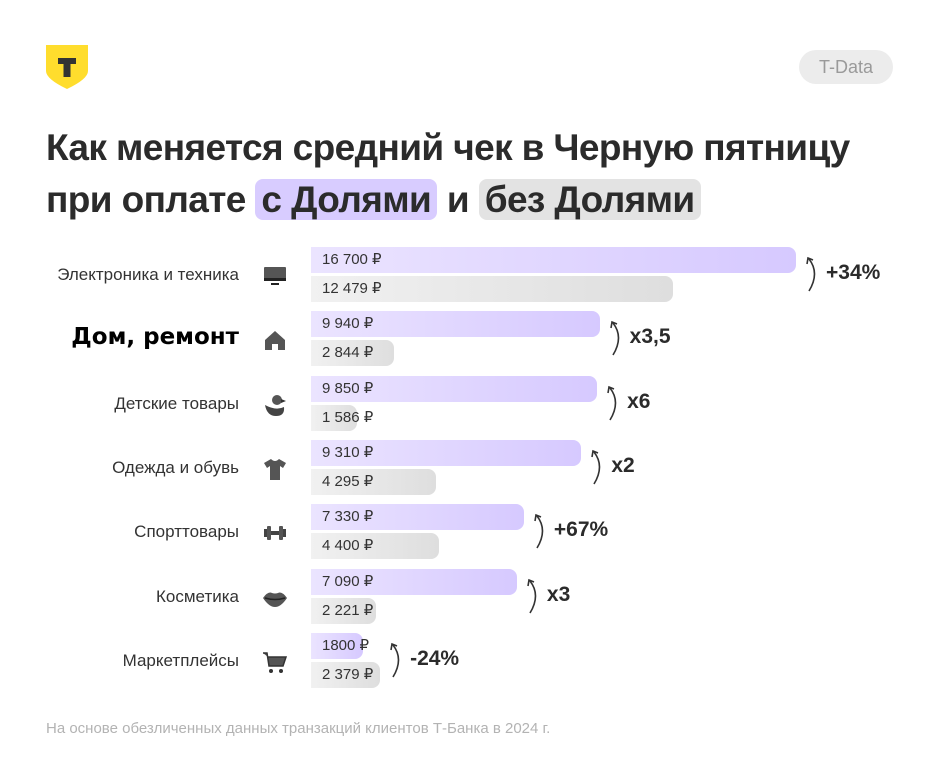  Describe the element at coordinates (650, 337) in the screenshot. I see `change-label: x3,5` at that location.